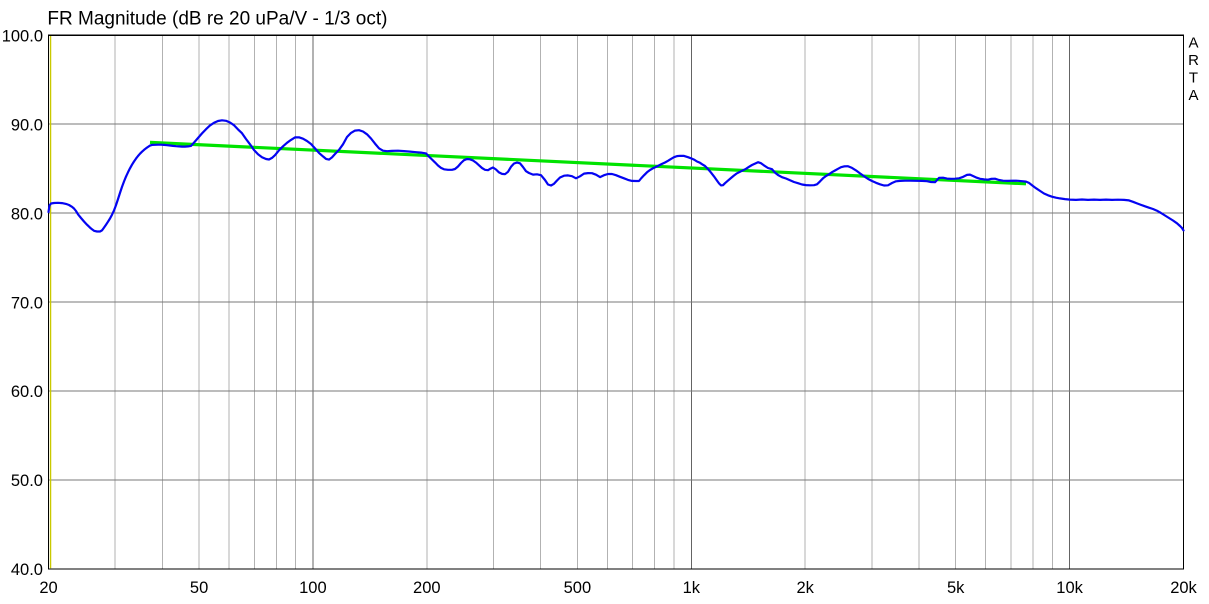 This screenshot has height=604, width=1209. I want to click on svg-text: 500, so click(578, 588).